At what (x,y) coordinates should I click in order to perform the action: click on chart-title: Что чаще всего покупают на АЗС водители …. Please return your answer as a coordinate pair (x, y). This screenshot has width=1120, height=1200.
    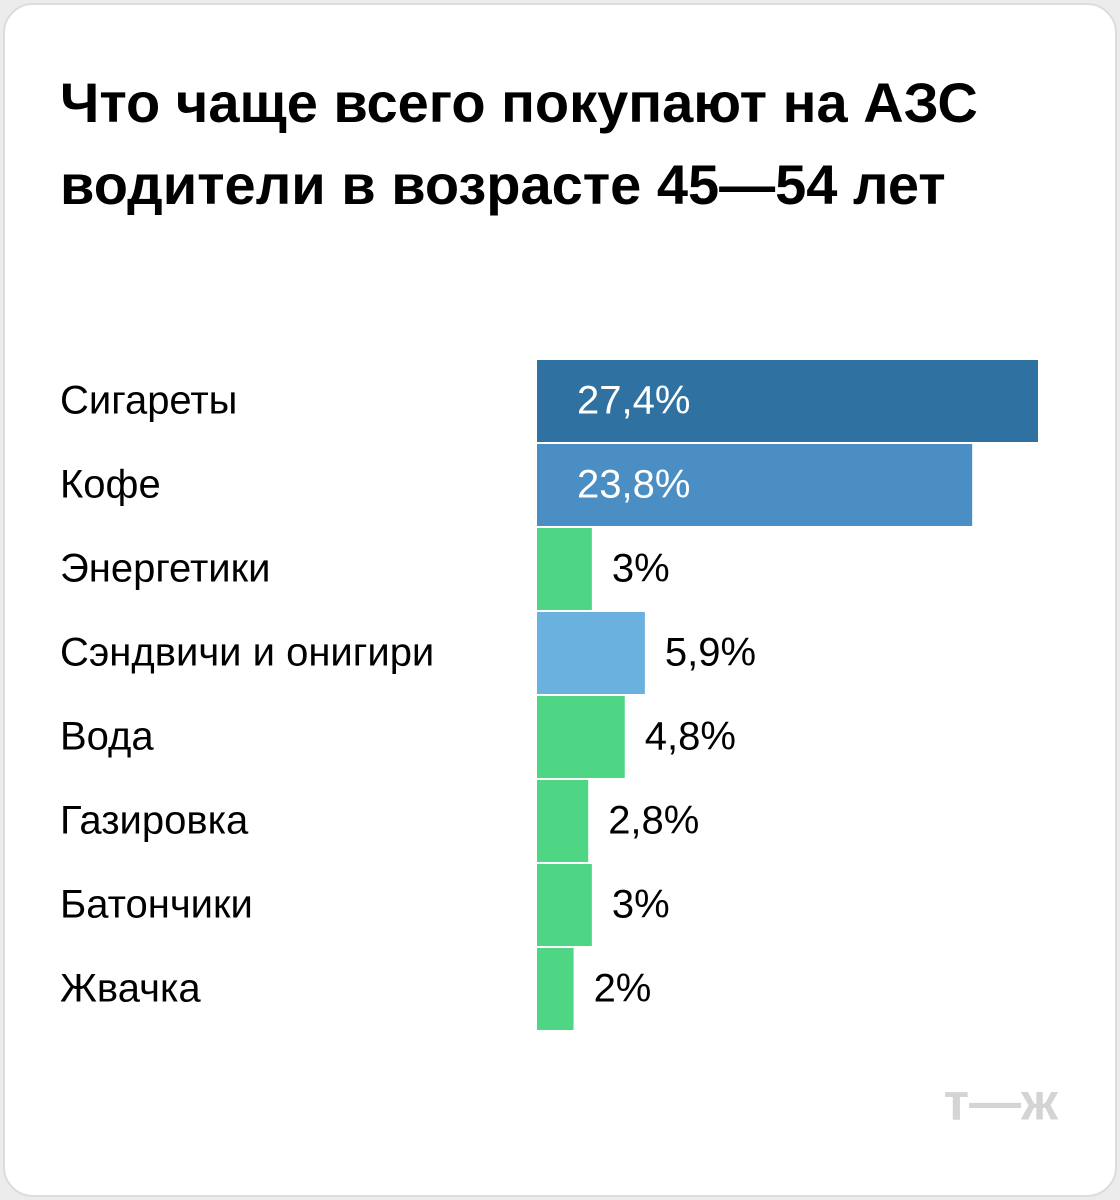
    Looking at the image, I should click on (519, 143).